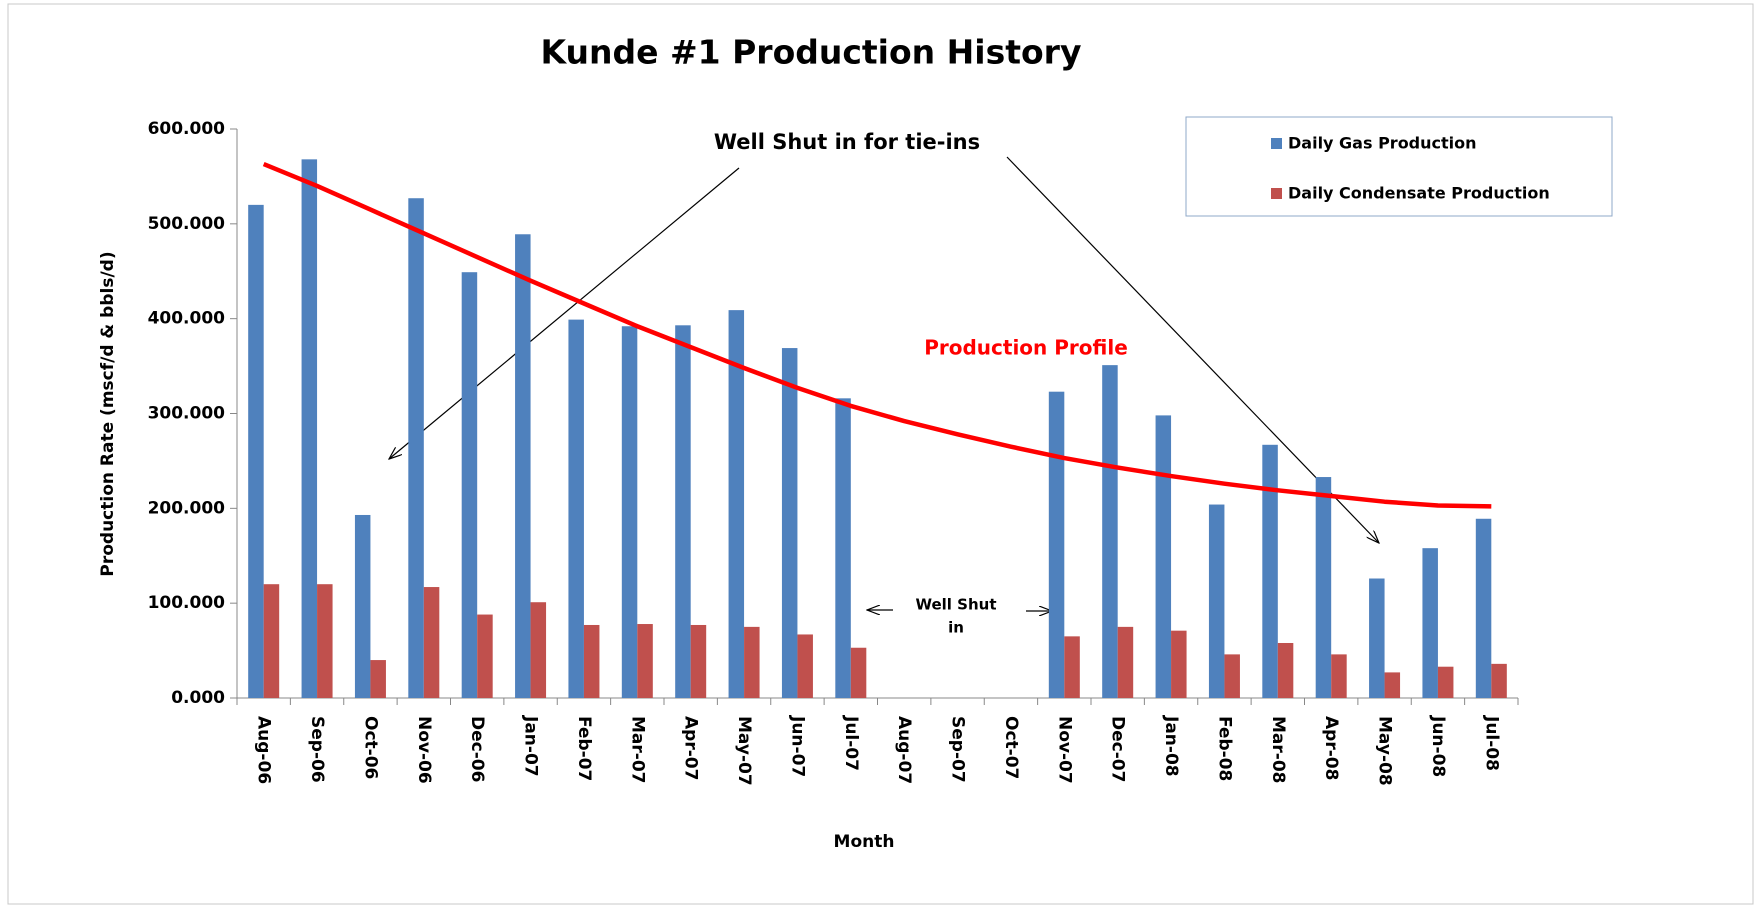 This screenshot has height=906, width=1755. What do you see at coordinates (1064, 750) in the screenshot?
I see `x-tick-label: Nov-07` at bounding box center [1064, 750].